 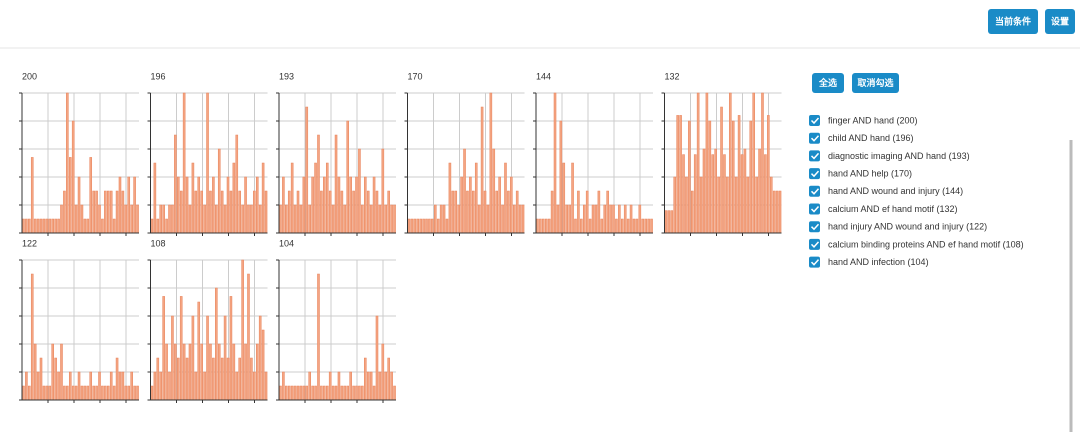 I want to click on item-label: hand AND wound and injury (144), so click(x=895, y=191).